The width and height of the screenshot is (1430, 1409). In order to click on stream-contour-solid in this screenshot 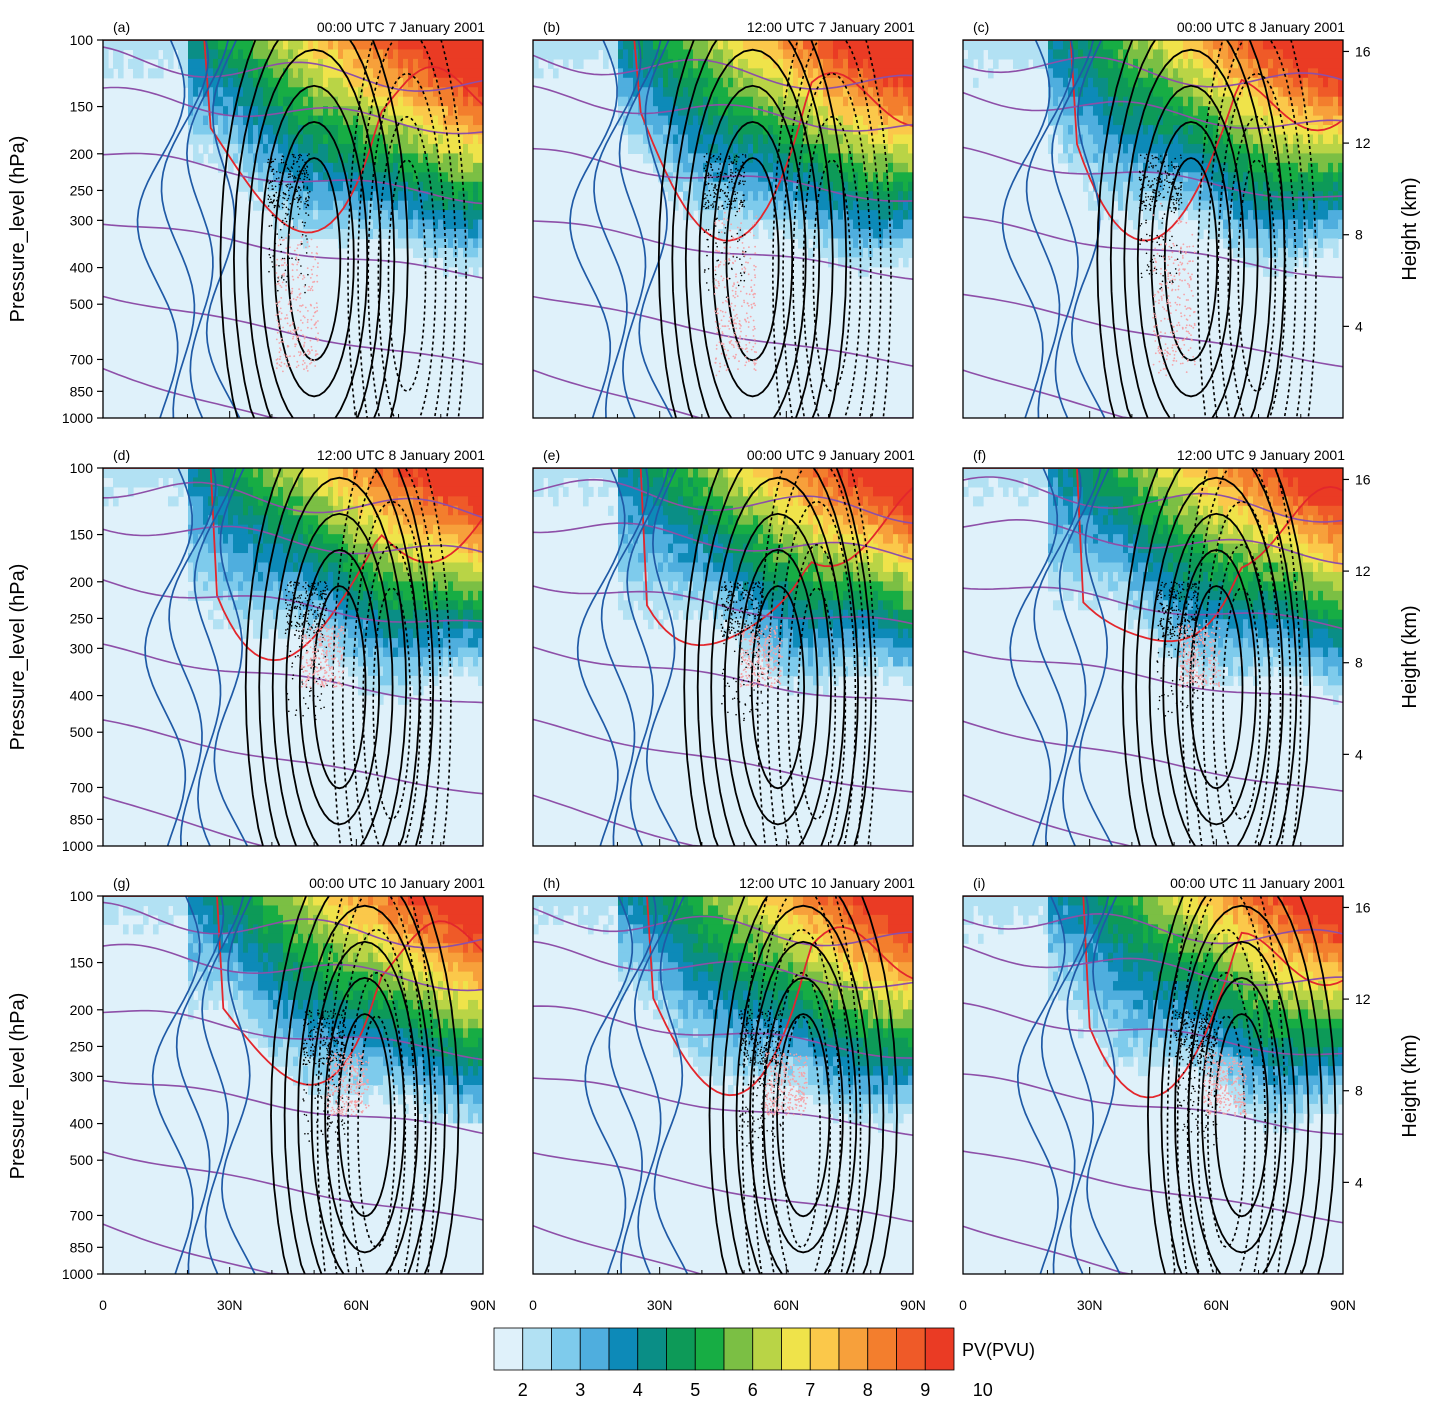, I will do `click(752, 259)`.